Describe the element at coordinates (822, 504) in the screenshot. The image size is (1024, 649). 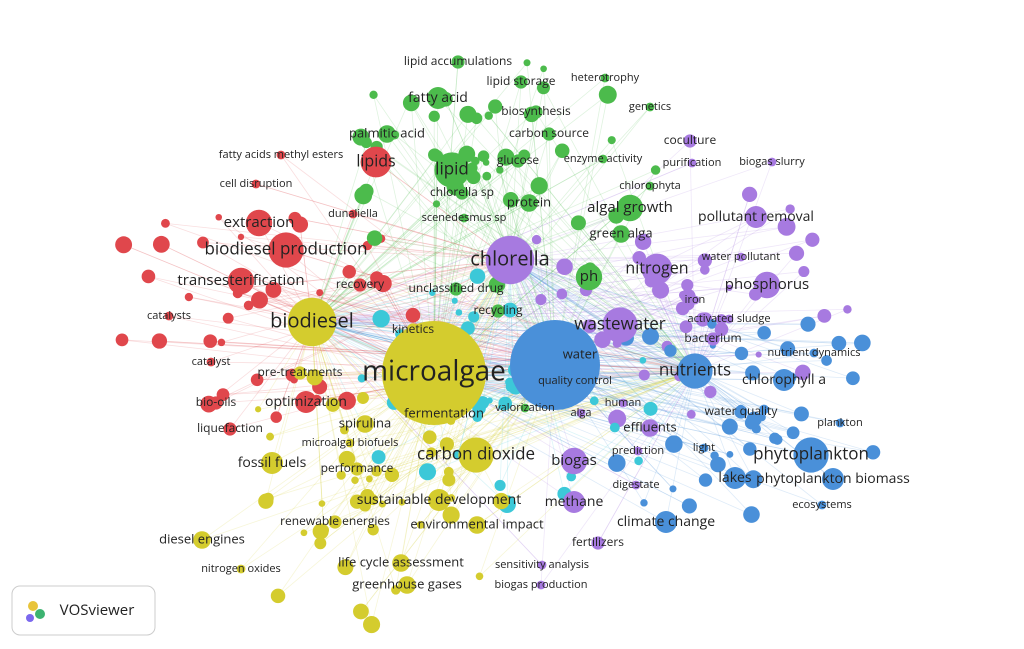
I see `node-label: ecosystems` at that location.